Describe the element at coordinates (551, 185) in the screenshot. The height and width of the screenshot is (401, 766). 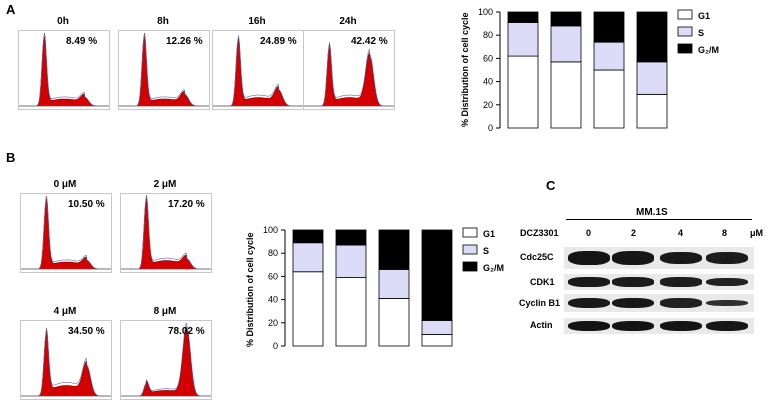
I see `panel-letter-c: C` at that location.